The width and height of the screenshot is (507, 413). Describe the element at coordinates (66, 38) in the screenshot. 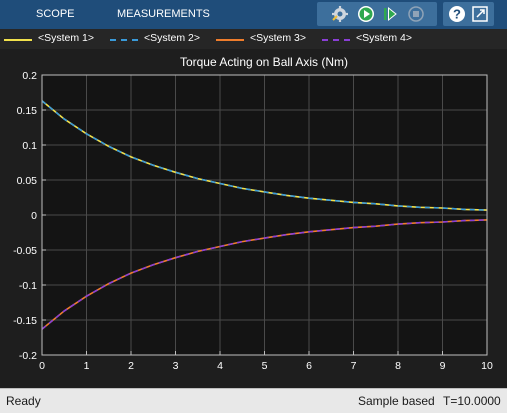

I see `legend-label: <System 1>` at that location.